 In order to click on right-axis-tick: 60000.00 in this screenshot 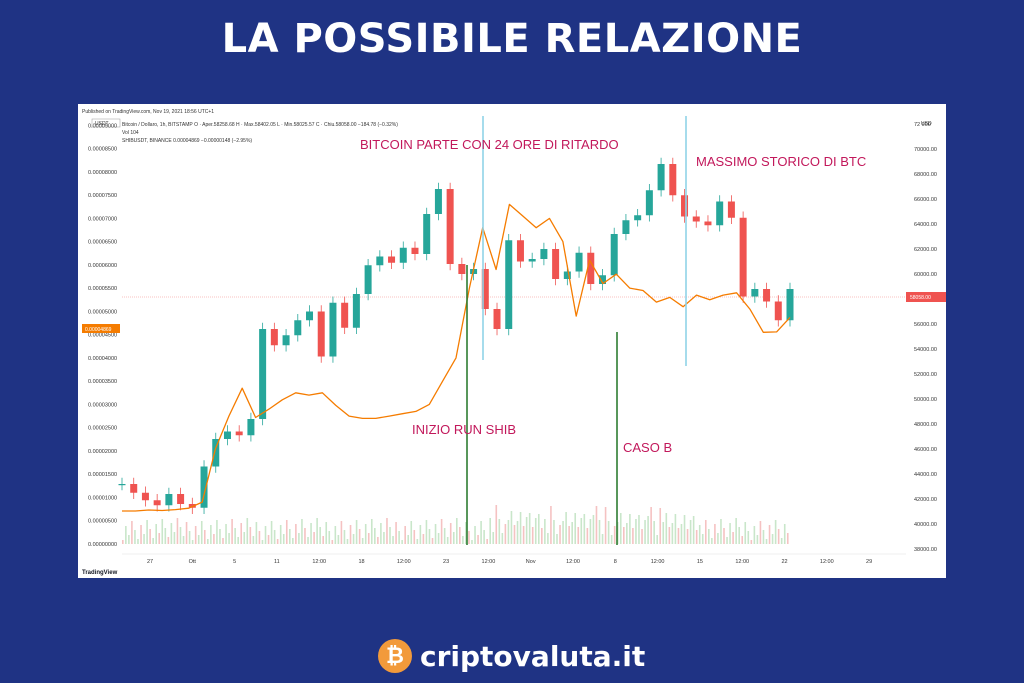, I will do `click(925, 275)`.